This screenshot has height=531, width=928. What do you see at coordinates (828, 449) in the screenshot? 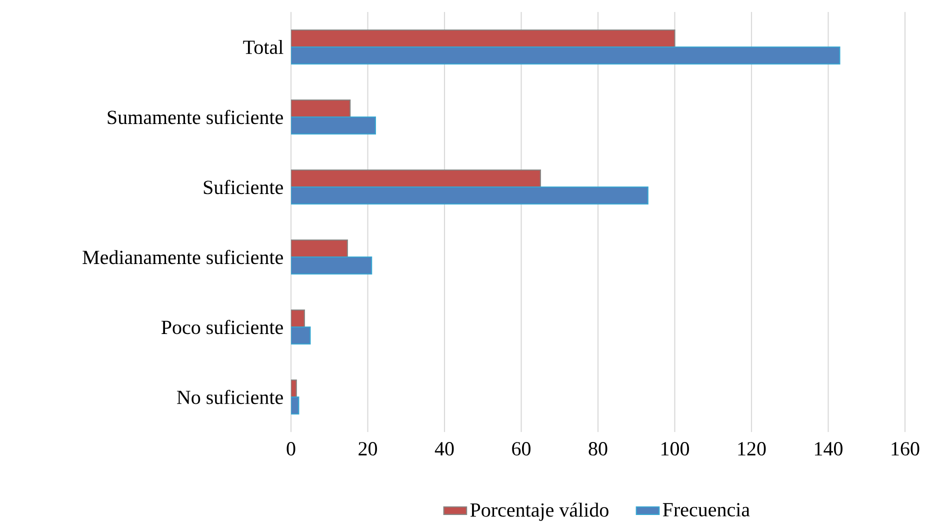
I see `x-tick-label: 140` at bounding box center [828, 449].